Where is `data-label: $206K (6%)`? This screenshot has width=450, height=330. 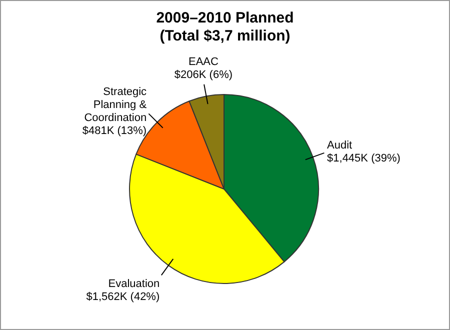
data-label: $206K (6%) is located at coordinates (203, 74).